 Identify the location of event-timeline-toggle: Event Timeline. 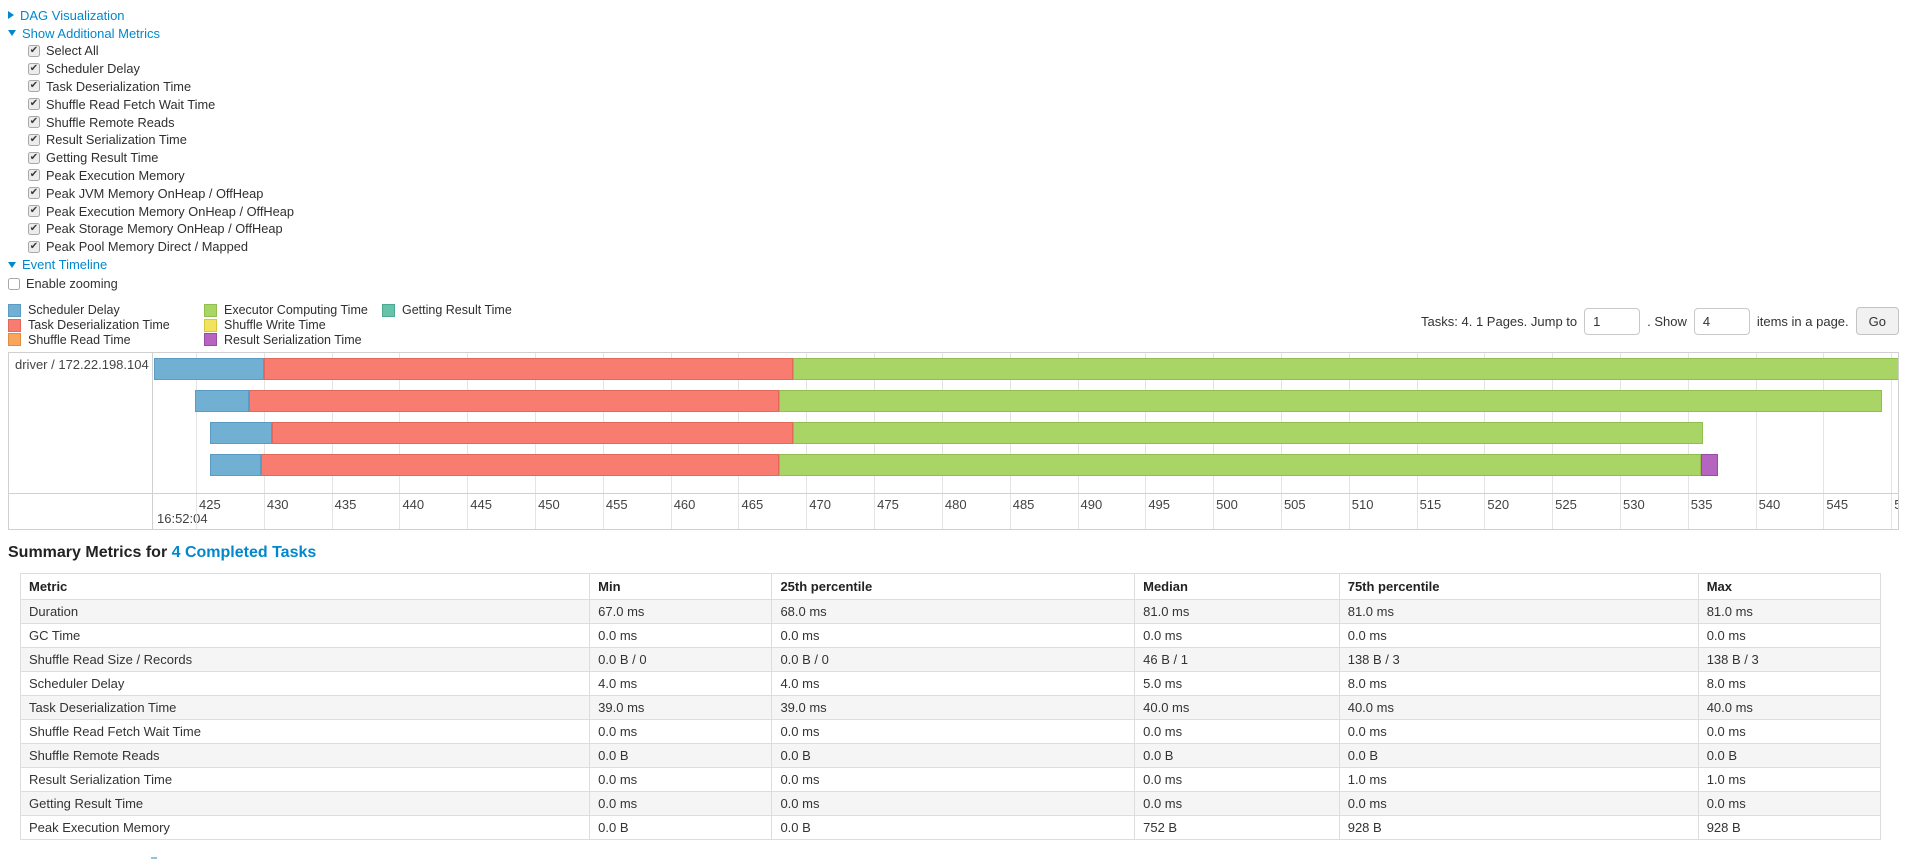
(151, 265).